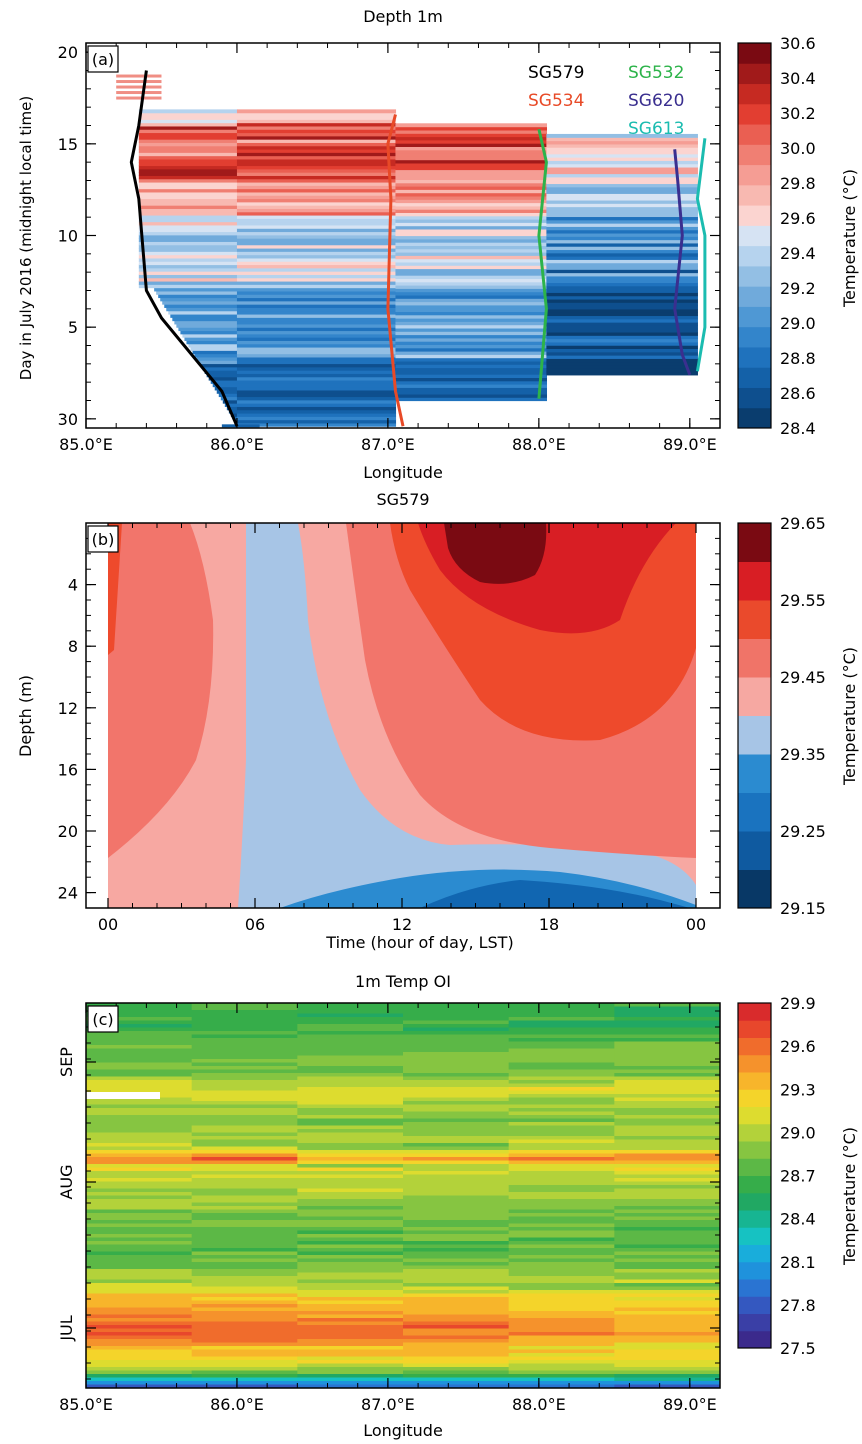 The image size is (862, 1444). I want to click on colorbar-tick-label: 28.7, so click(798, 1176).